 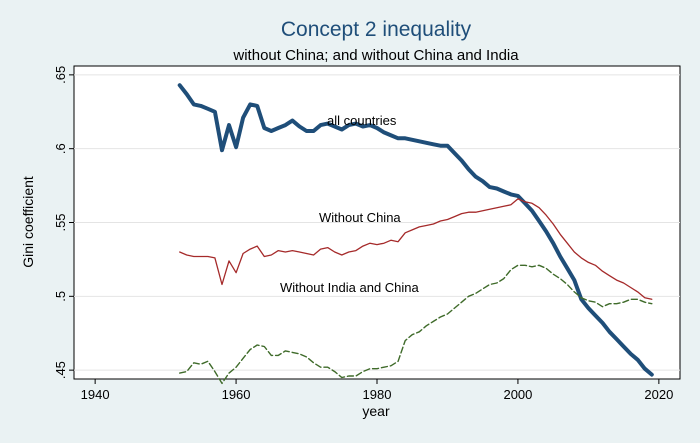 I want to click on x-tick-label: 2020, so click(x=658, y=394).